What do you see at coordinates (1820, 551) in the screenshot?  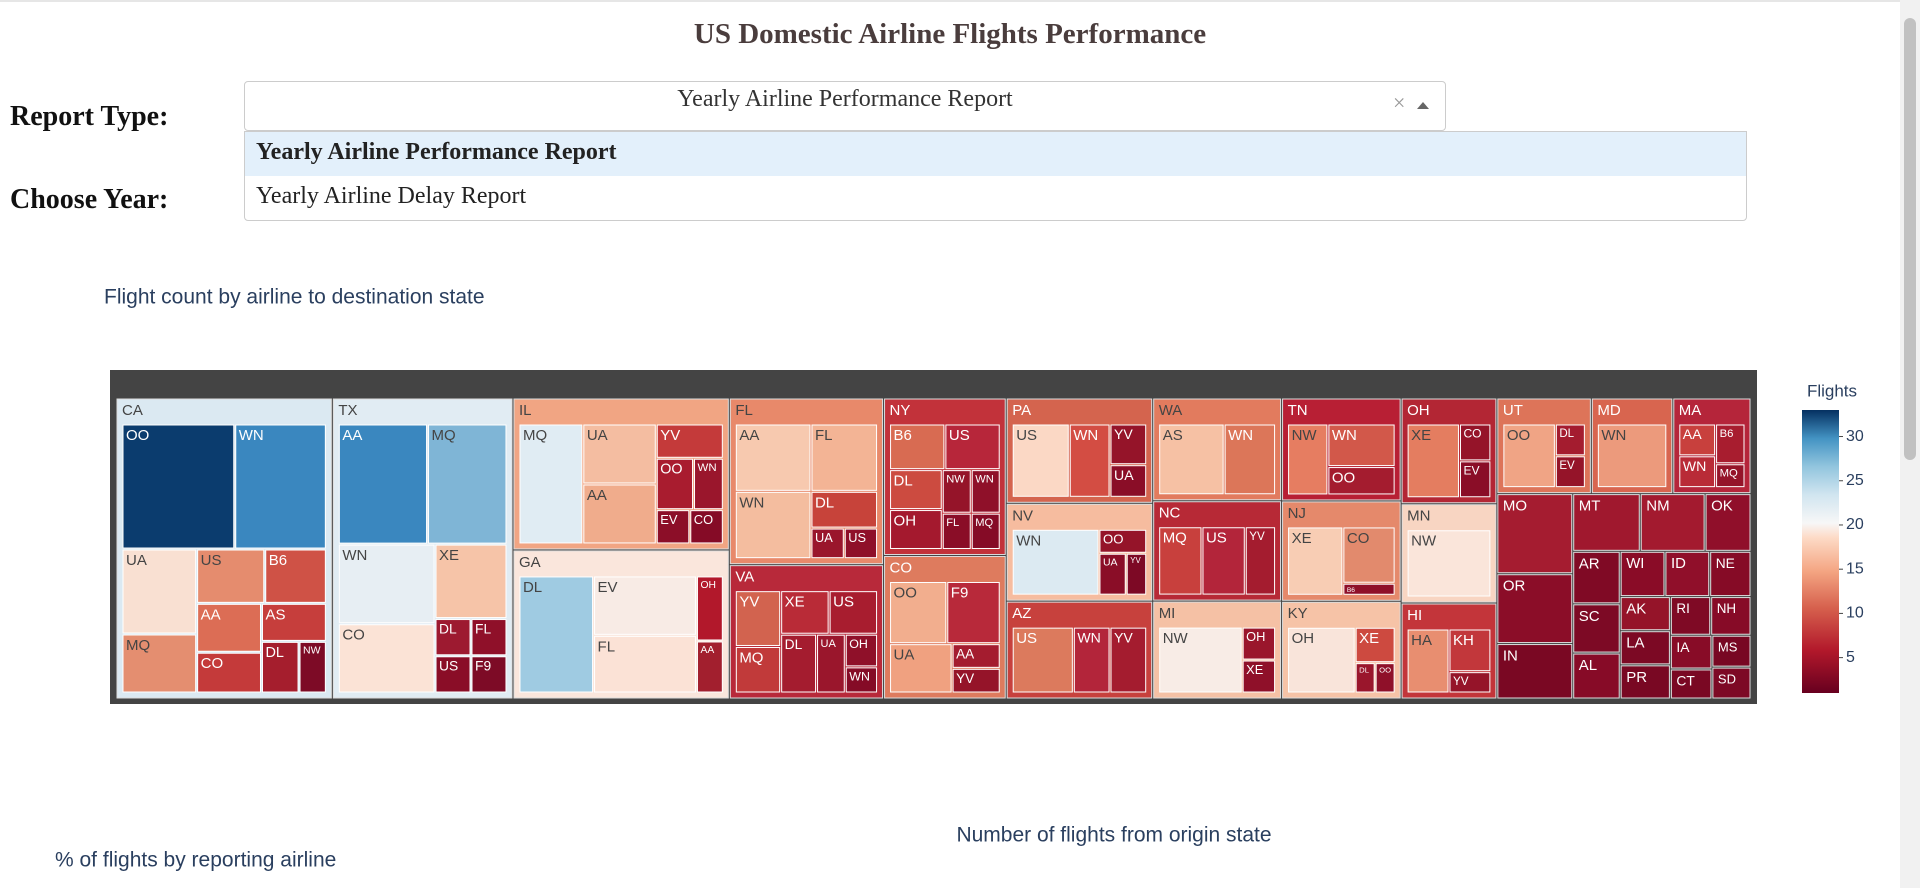 I see `colorbar` at bounding box center [1820, 551].